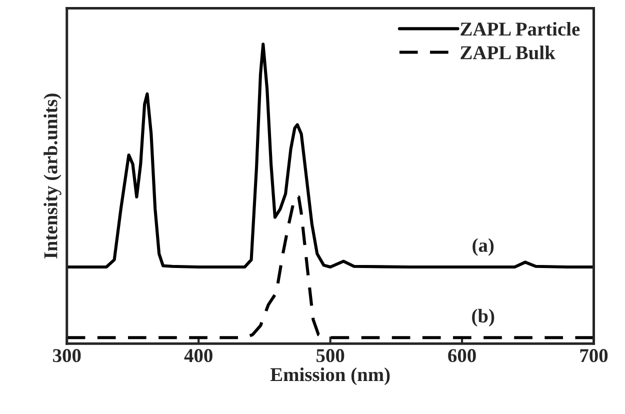 This screenshot has width=625, height=414. What do you see at coordinates (508, 53) in the screenshot?
I see `legend-label: ZAPL Bulk` at bounding box center [508, 53].